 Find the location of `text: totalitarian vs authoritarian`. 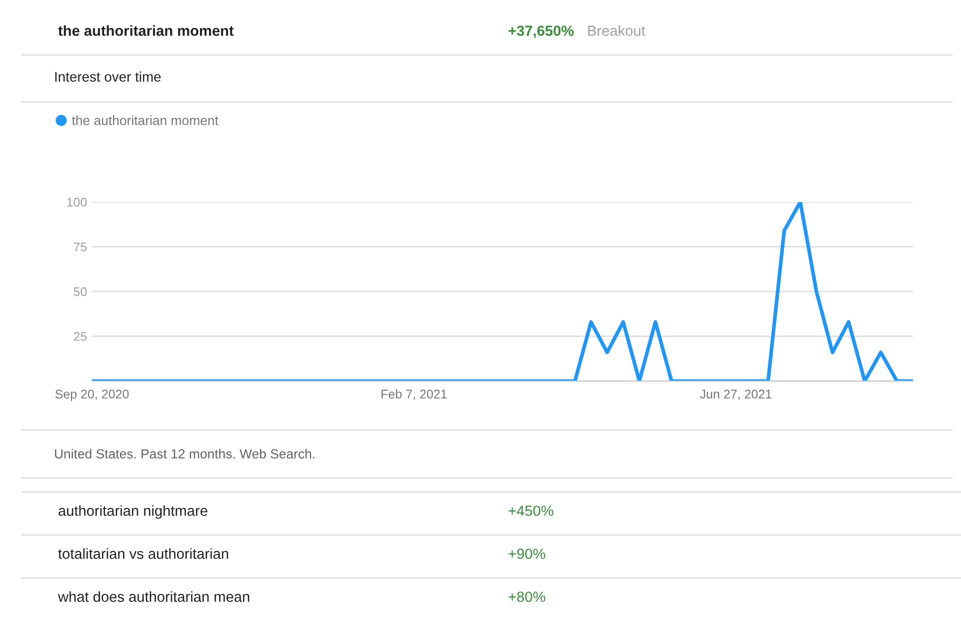

text: totalitarian vs authoritarian is located at coordinates (143, 553).